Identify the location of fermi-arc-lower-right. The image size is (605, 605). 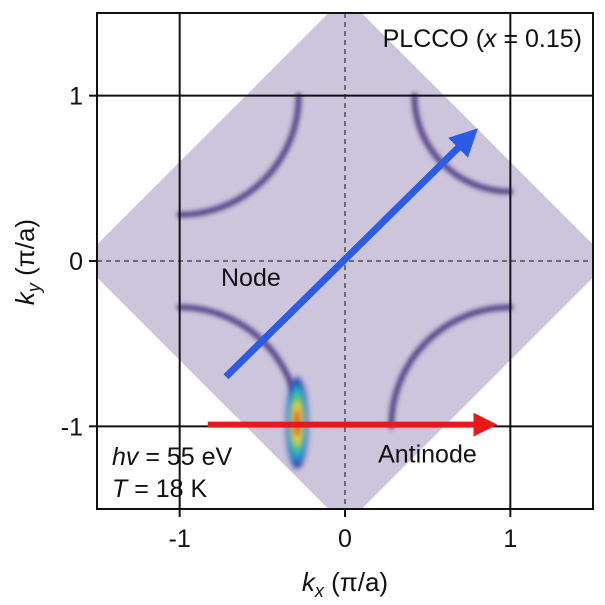
(451, 367).